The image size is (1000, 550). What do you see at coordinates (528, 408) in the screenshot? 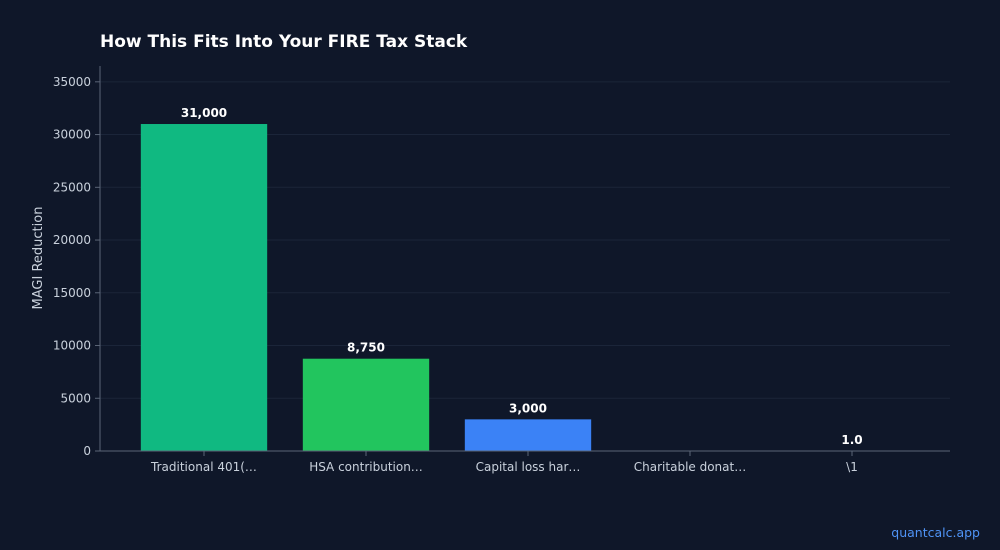
I see `data-label: 3,000` at bounding box center [528, 408].